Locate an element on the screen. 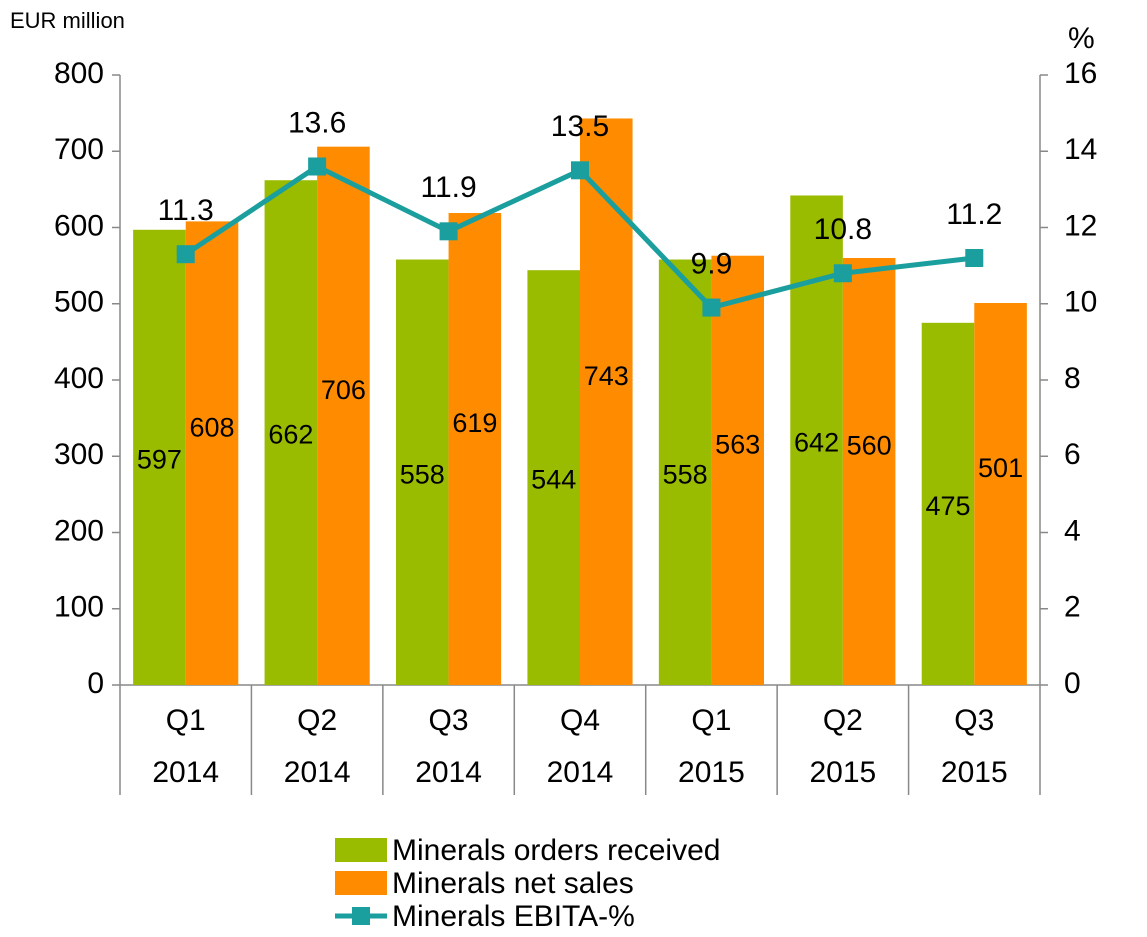 The image size is (1147, 937). line-value-label: 11.9 is located at coordinates (448, 187).